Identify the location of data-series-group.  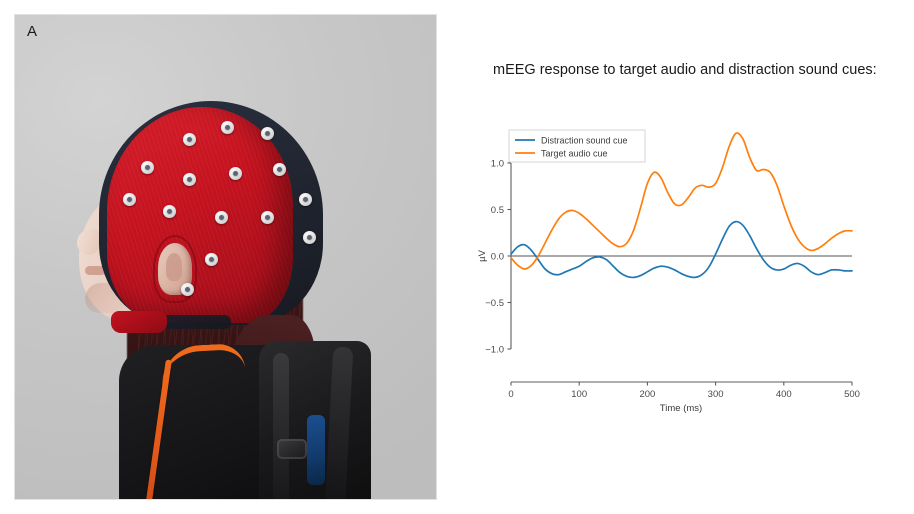
(681, 205).